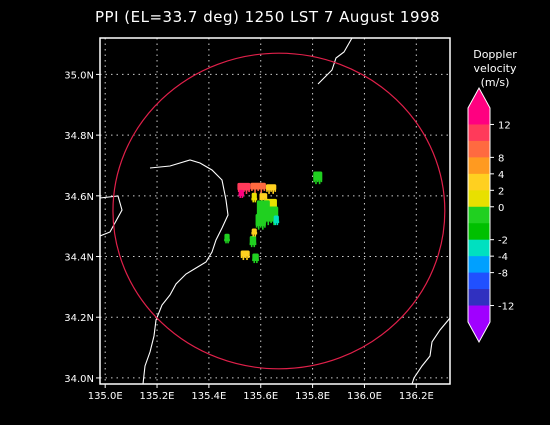  I want to click on colorbar-label: -4, so click(503, 257).